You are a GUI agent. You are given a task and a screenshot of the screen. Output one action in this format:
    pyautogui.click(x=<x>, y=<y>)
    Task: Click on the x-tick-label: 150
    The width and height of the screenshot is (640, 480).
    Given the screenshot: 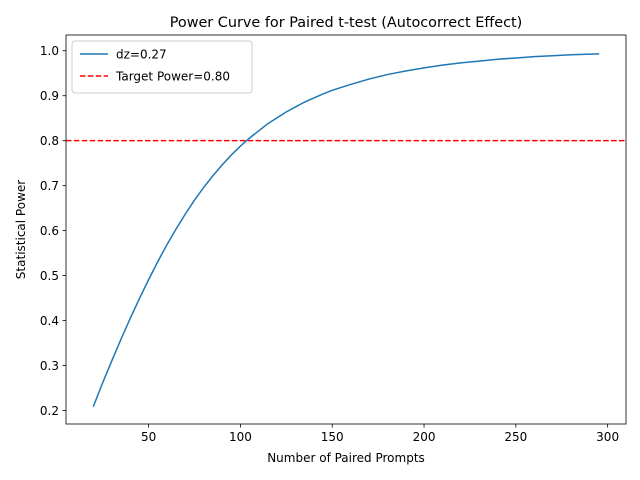 What is the action you would take?
    pyautogui.click(x=332, y=437)
    